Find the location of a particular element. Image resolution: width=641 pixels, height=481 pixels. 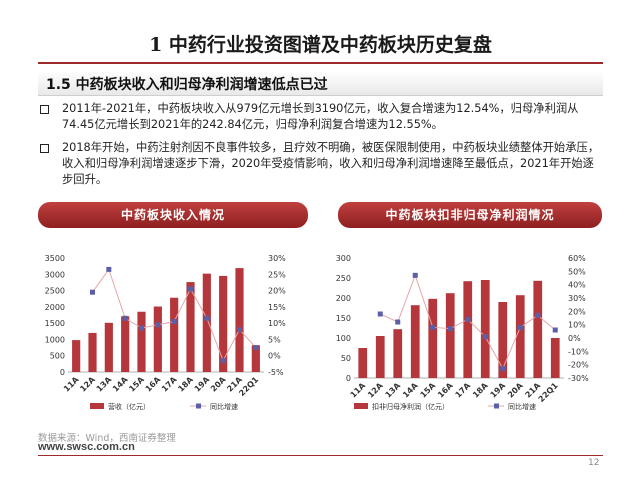

x-tick-label: 17A is located at coordinates (169, 383).